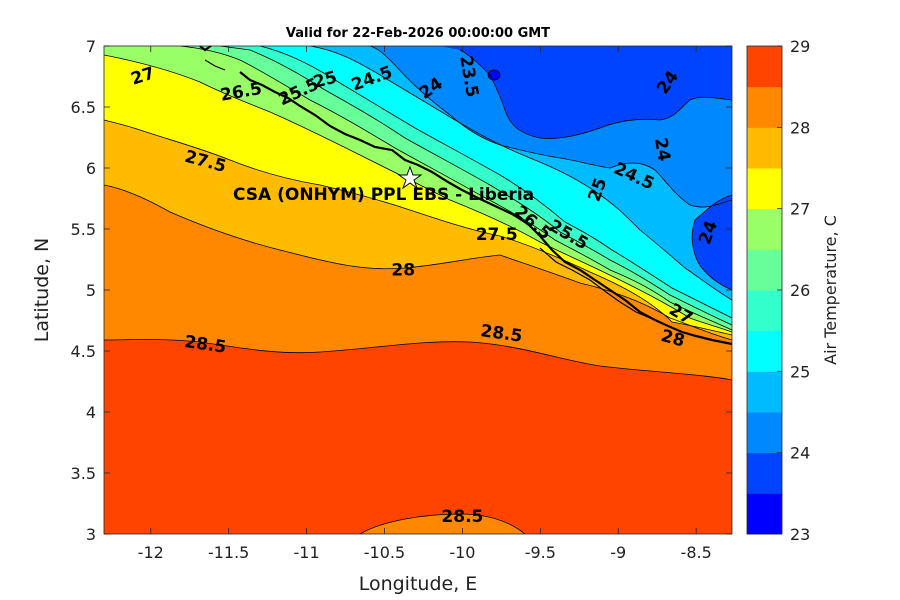  I want to click on y-tick-label: 5, so click(91, 290).